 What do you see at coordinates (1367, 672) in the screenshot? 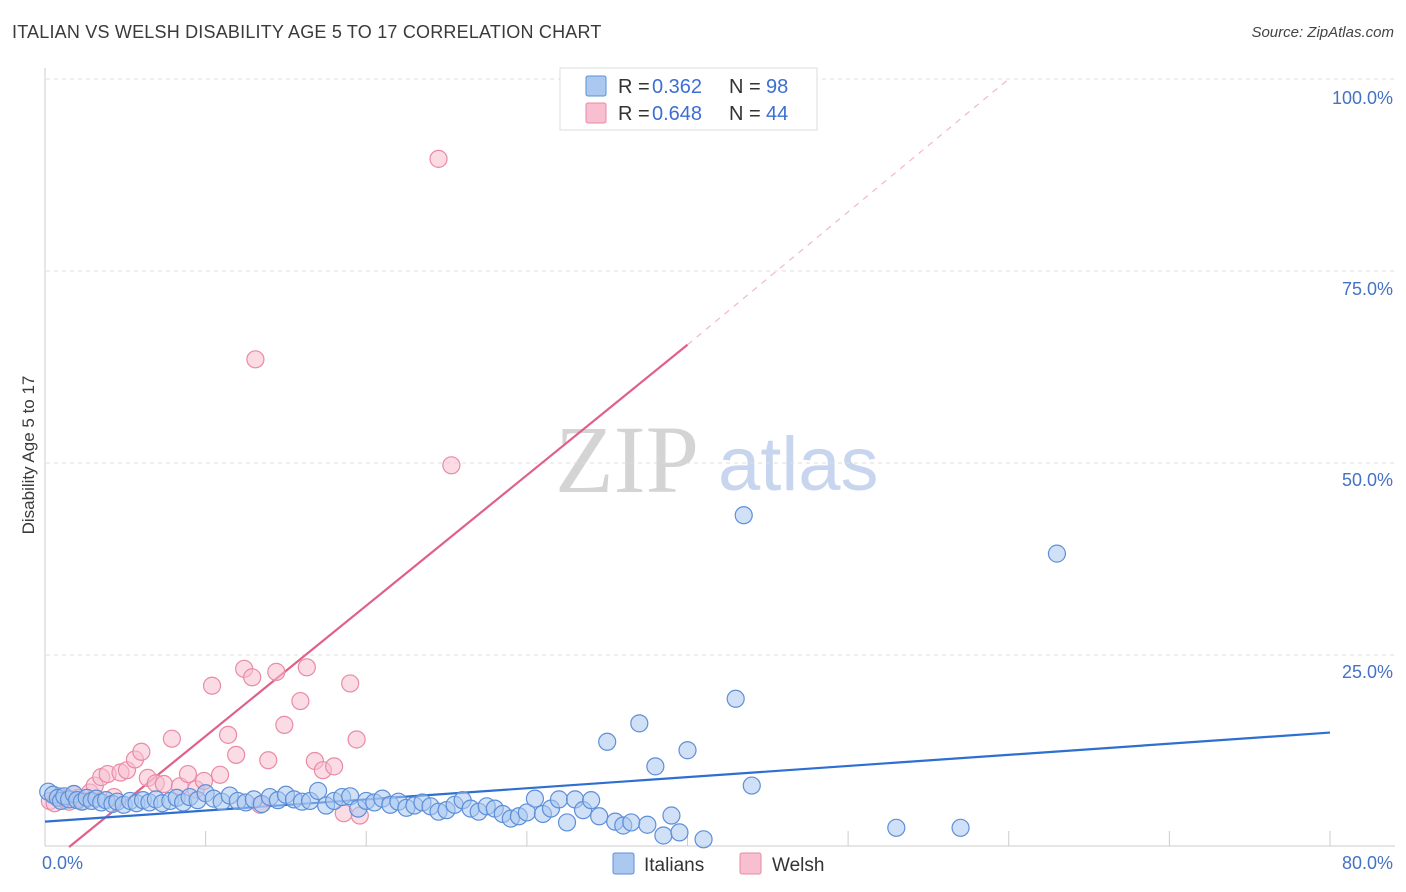
I see `y-tick-label-25: 25.0%` at bounding box center [1367, 672].